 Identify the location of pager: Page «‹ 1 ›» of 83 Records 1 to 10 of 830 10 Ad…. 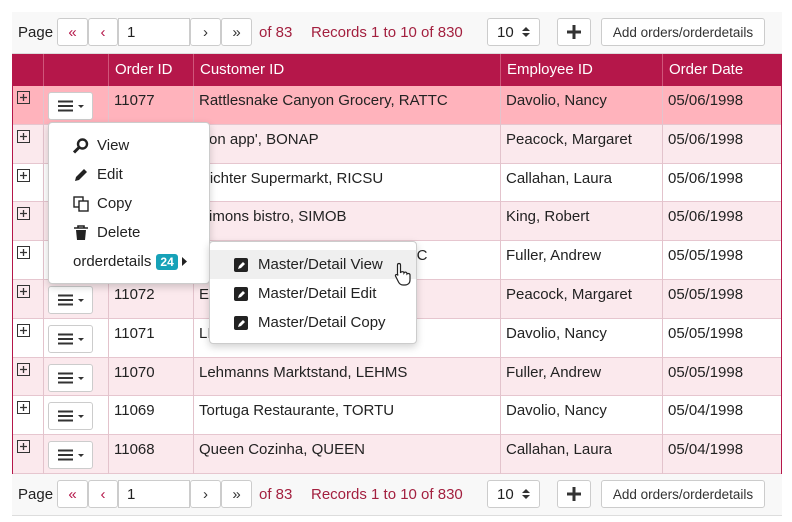
(397, 33).